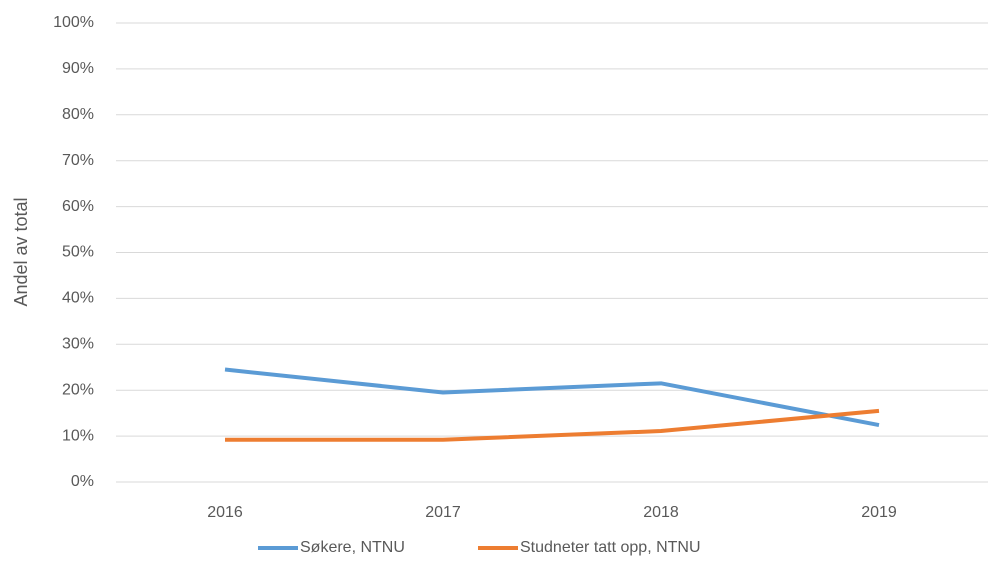  What do you see at coordinates (443, 512) in the screenshot?
I see `x-tick-label: 2017` at bounding box center [443, 512].